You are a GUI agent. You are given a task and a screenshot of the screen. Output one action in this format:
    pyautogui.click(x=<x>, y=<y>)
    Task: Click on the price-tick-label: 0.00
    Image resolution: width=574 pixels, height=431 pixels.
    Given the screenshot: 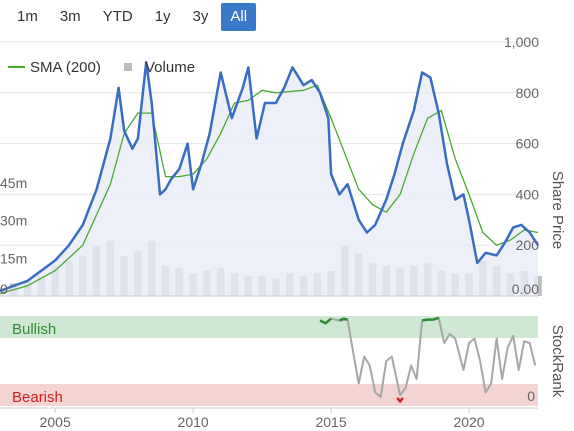 What is the action you would take?
    pyautogui.click(x=525, y=289)
    